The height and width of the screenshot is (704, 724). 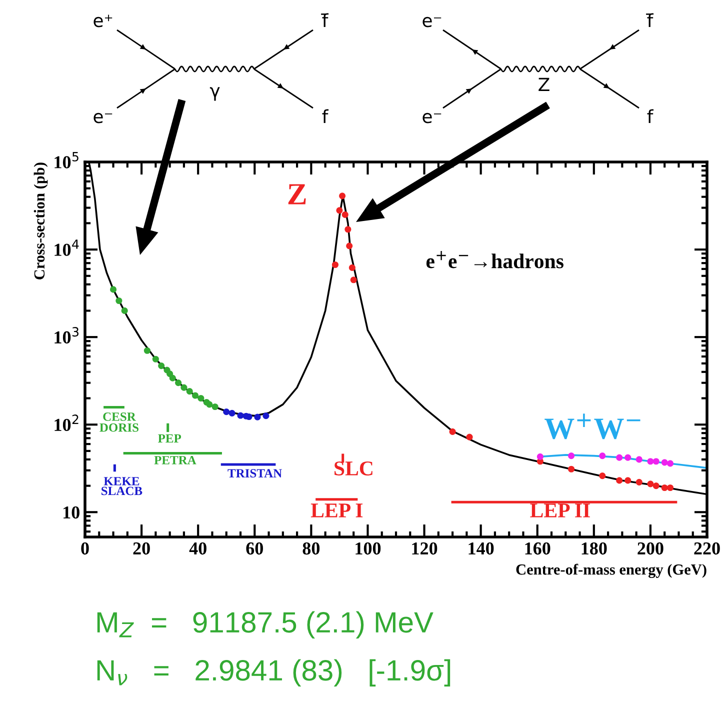 What do you see at coordinates (297, 194) in the screenshot?
I see `annotation: Z` at bounding box center [297, 194].